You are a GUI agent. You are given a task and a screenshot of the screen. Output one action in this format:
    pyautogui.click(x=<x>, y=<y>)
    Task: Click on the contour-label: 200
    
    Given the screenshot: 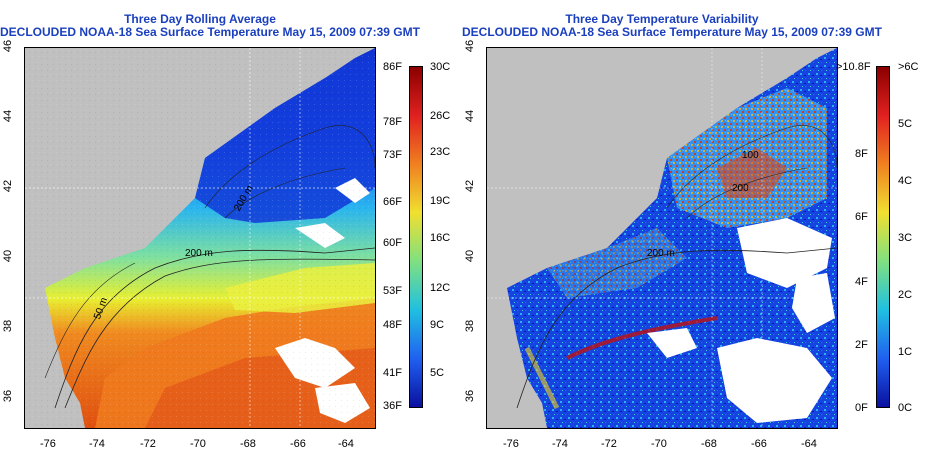 What is the action you would take?
    pyautogui.click(x=740, y=188)
    